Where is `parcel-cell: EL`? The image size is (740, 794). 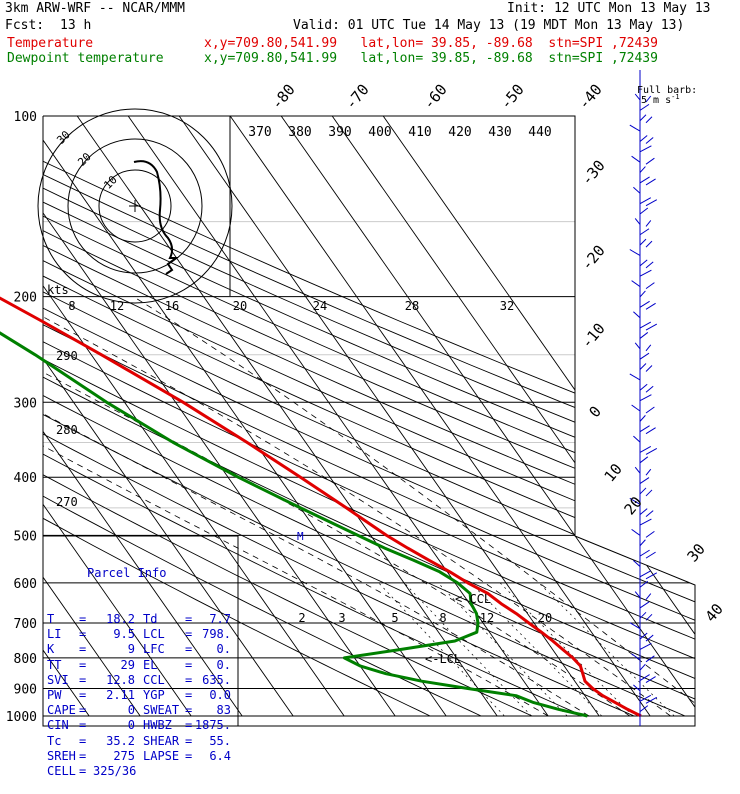 parcel-cell: EL is located at coordinates (150, 664).